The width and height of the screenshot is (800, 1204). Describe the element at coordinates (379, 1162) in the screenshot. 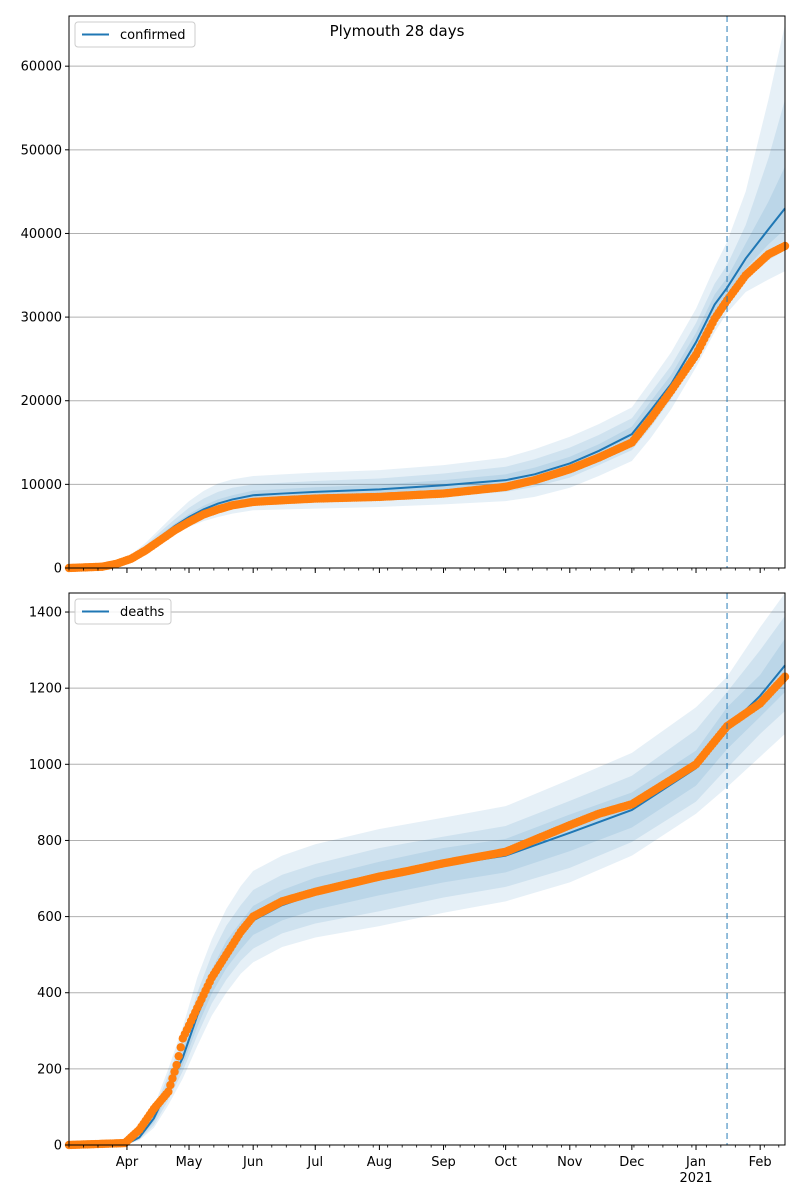

I see `x-tick-label: Aug` at that location.